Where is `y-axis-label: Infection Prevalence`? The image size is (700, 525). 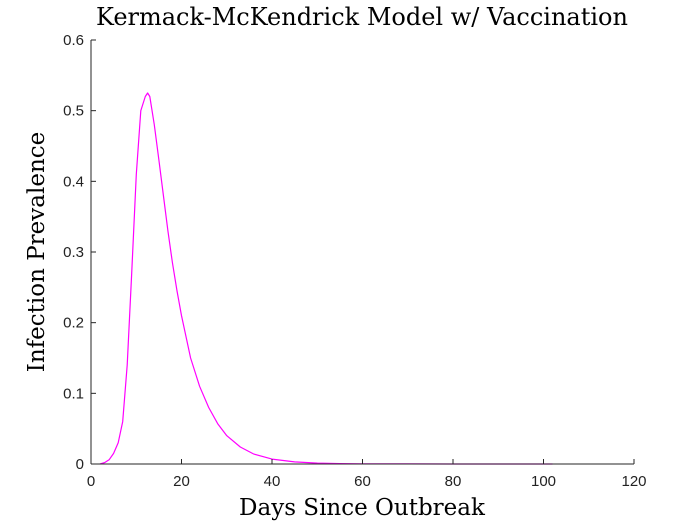
y-axis-label: Infection Prevalence is located at coordinates (37, 252).